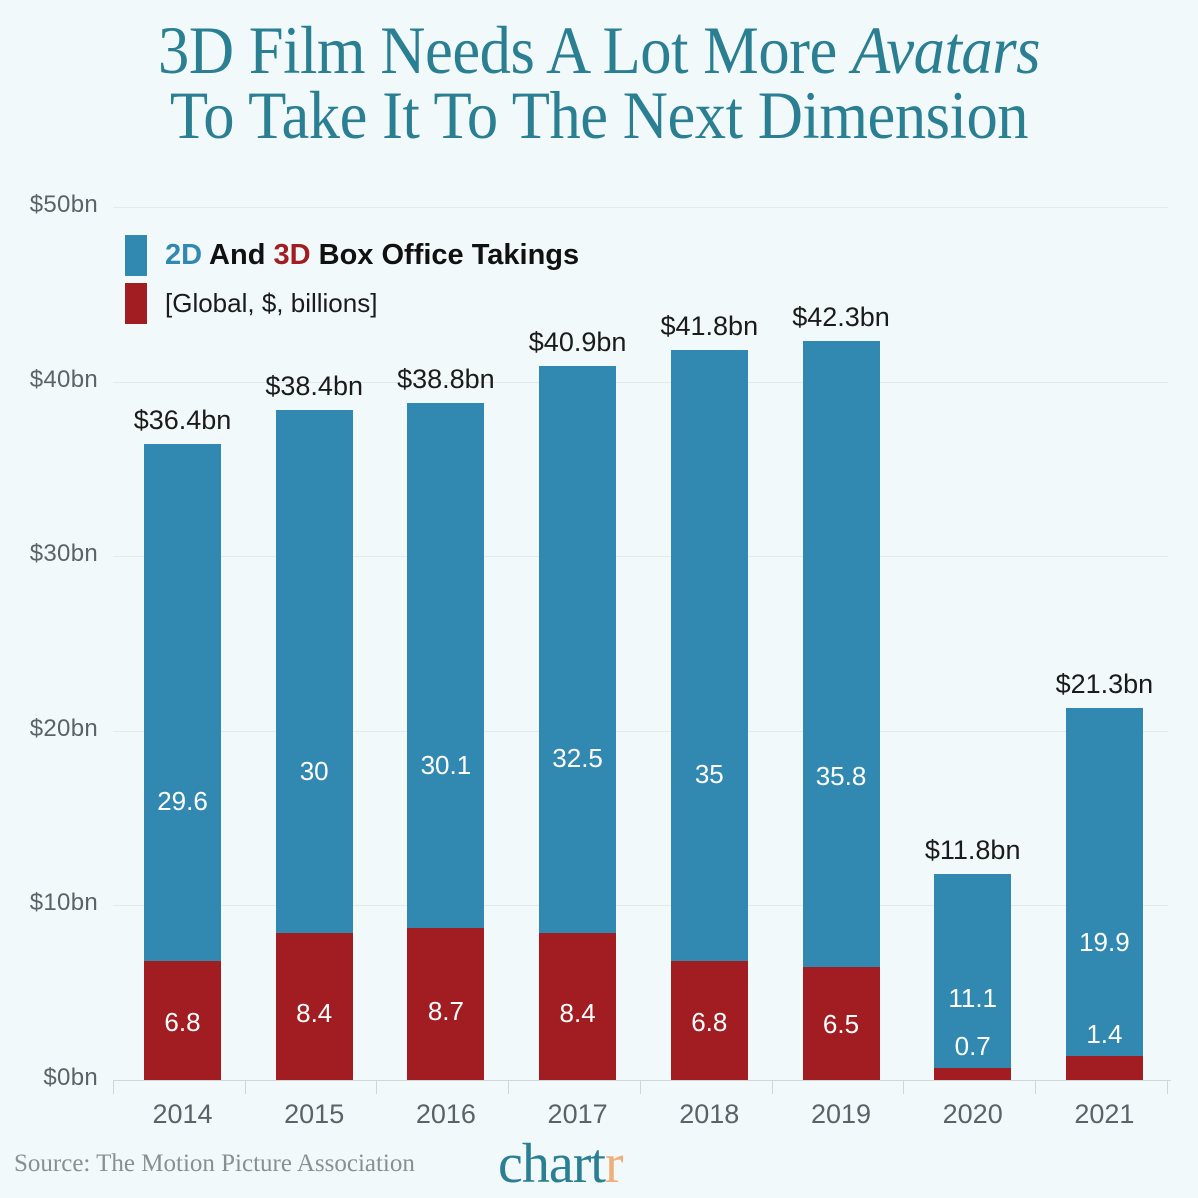 The image size is (1198, 1198). I want to click on legend-row-3d: [Global, $, billions], so click(352, 303).